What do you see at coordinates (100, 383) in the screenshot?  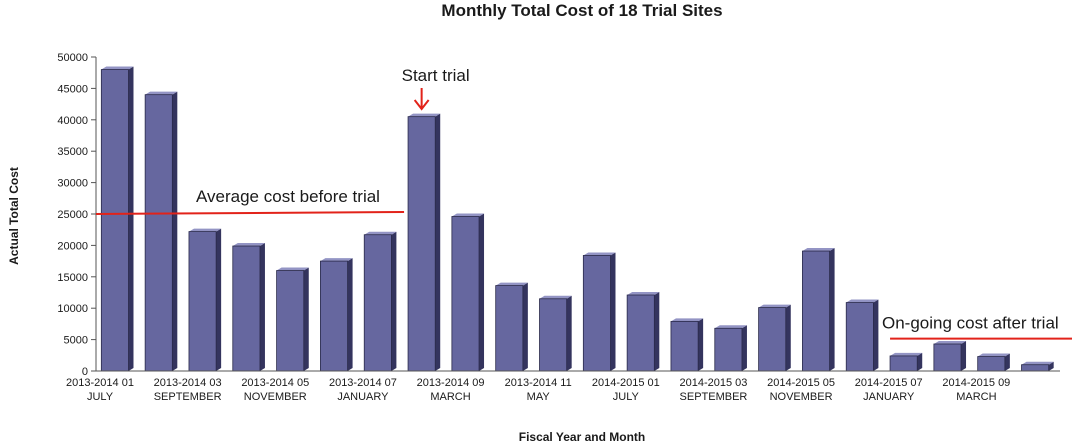 I see `x-tick-label: 2013-2014 01` at bounding box center [100, 383].